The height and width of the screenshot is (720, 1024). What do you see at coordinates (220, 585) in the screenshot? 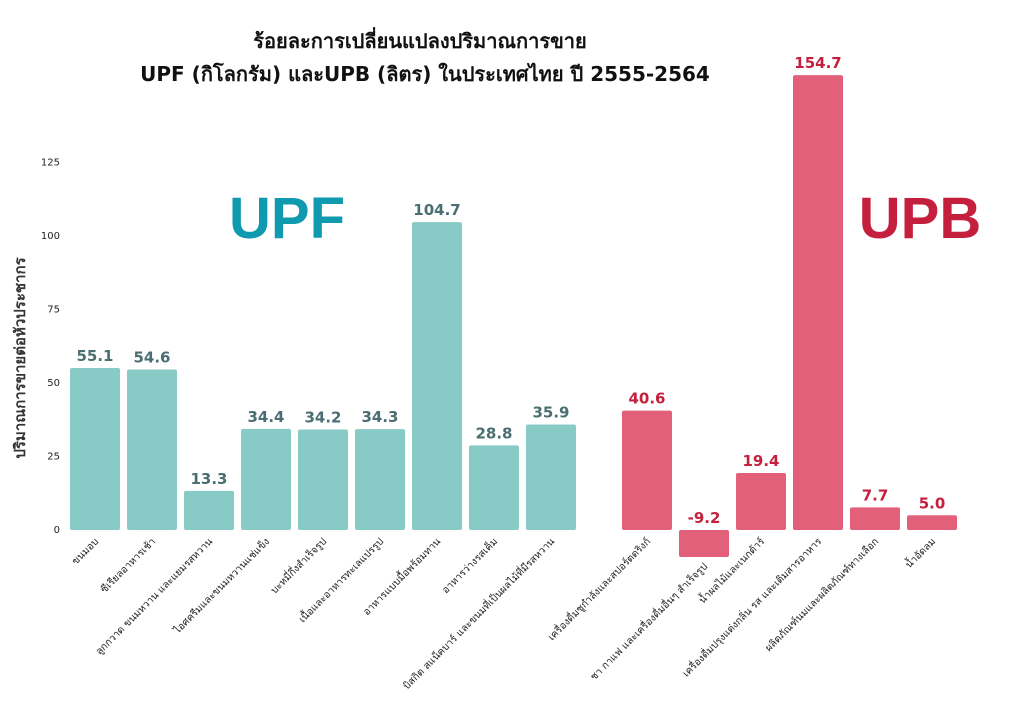
I see `category-label-upf-3: ไอศครีมและขนมหวานแช่แข็ง` at bounding box center [220, 585].